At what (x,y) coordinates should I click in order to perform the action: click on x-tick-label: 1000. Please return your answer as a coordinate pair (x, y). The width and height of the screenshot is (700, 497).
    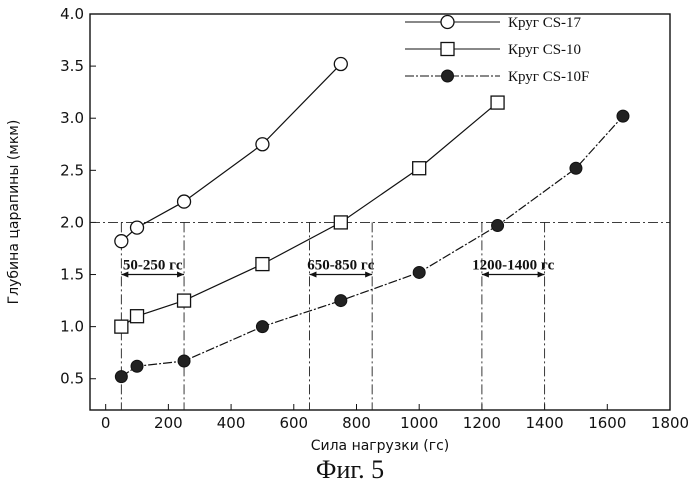
    Looking at the image, I should click on (419, 423).